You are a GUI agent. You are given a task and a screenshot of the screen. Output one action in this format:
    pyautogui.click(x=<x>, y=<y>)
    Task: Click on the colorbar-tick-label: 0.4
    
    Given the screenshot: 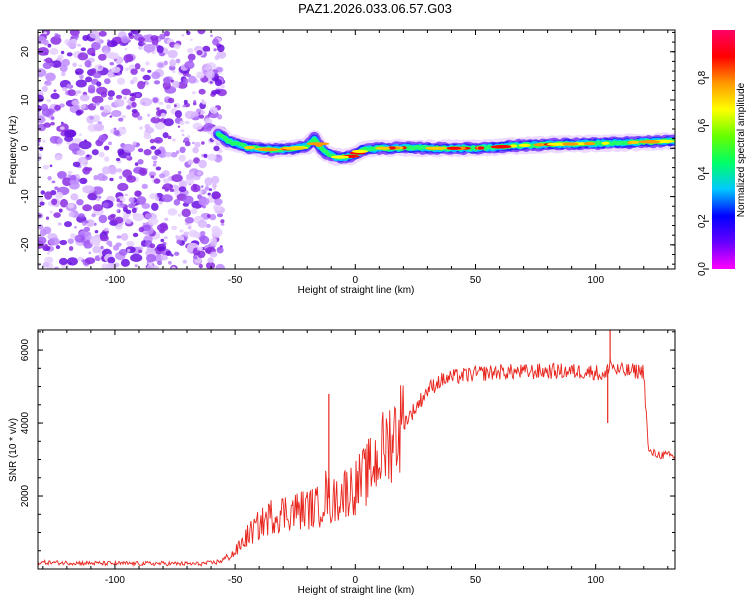 What is the action you would take?
    pyautogui.click(x=702, y=173)
    